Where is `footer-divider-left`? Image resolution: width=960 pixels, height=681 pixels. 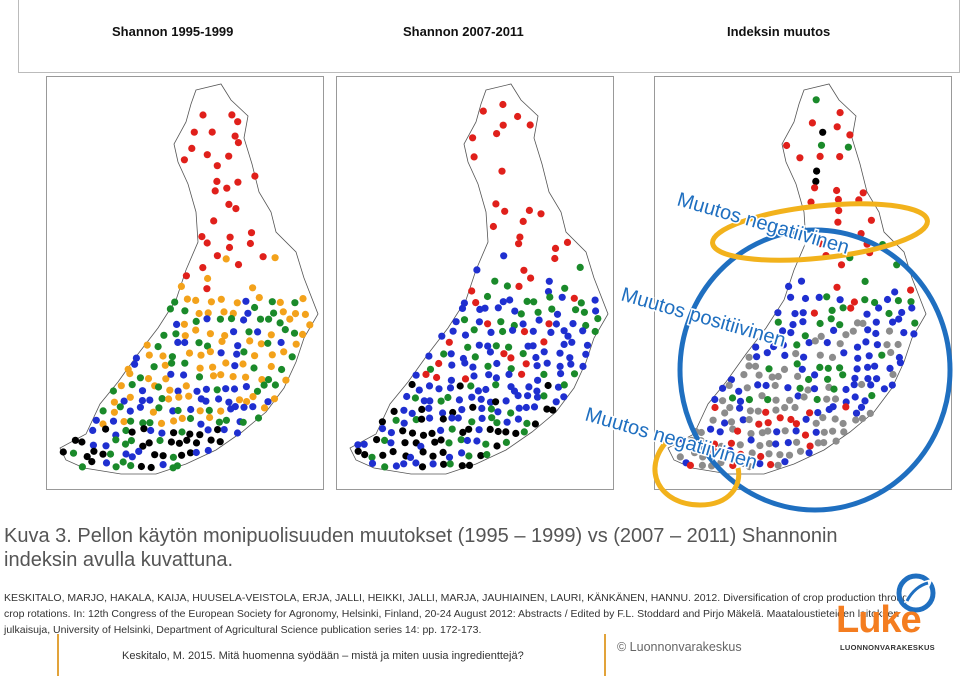
footer-divider-left is located at coordinates (58, 655).